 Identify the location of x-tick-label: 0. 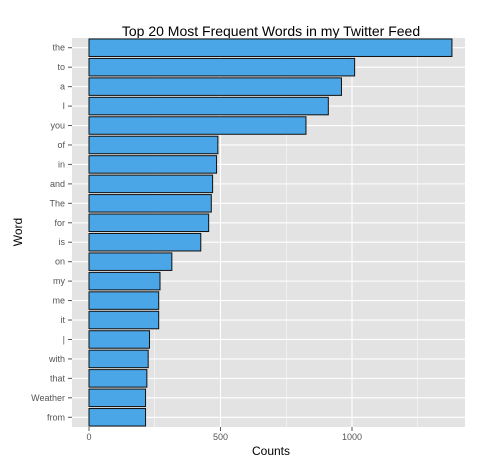
(88, 437).